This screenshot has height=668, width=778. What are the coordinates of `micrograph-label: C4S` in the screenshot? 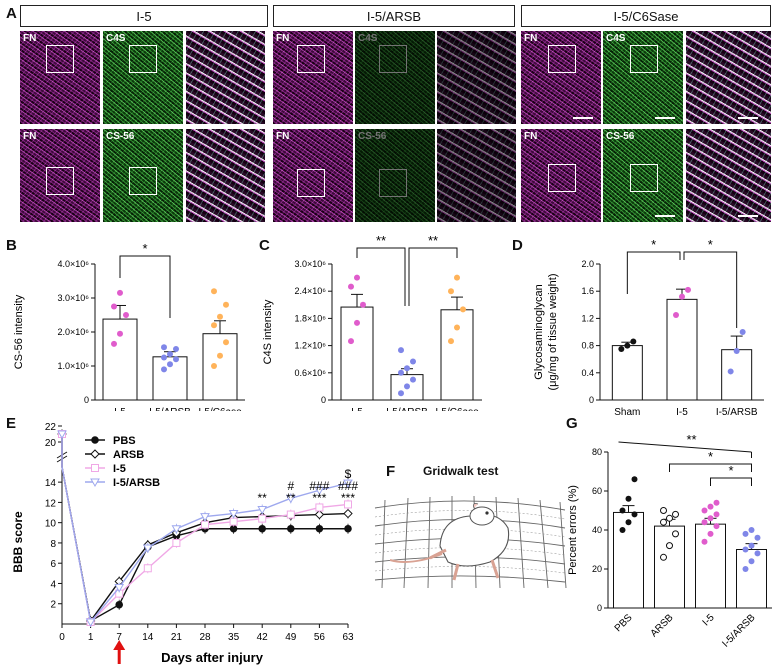 It's located at (368, 38).